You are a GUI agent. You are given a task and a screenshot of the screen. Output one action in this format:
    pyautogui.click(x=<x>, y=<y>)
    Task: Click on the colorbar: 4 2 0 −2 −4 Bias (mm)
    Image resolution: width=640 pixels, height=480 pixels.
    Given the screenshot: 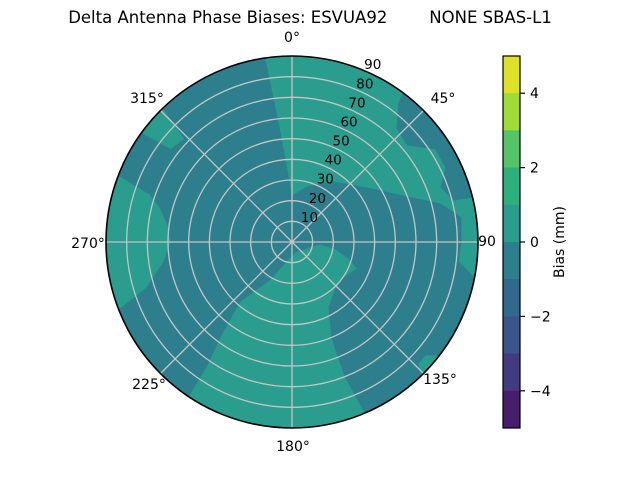 What is the action you would take?
    pyautogui.click(x=535, y=242)
    